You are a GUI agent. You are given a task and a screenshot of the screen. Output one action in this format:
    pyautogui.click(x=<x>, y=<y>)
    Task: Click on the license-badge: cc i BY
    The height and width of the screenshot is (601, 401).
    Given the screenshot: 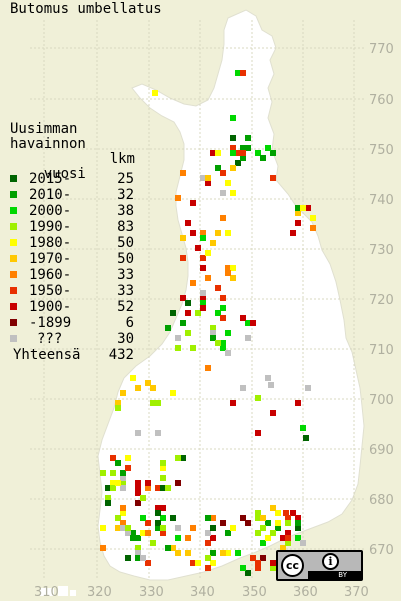 What is the action you would take?
    pyautogui.click(x=319, y=565)
    